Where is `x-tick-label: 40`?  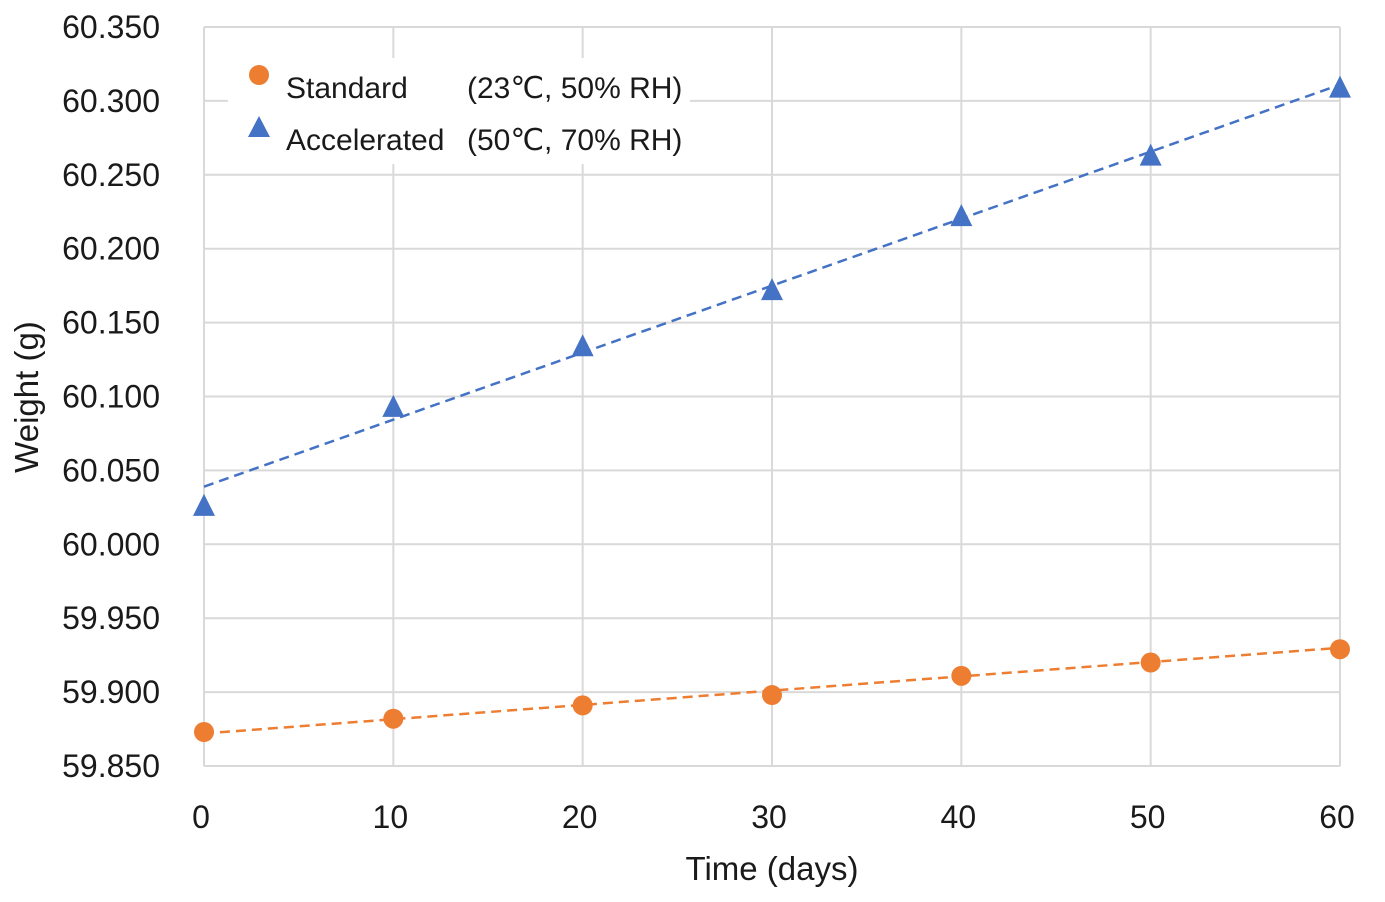
x-tick-label: 40 is located at coordinates (959, 817).